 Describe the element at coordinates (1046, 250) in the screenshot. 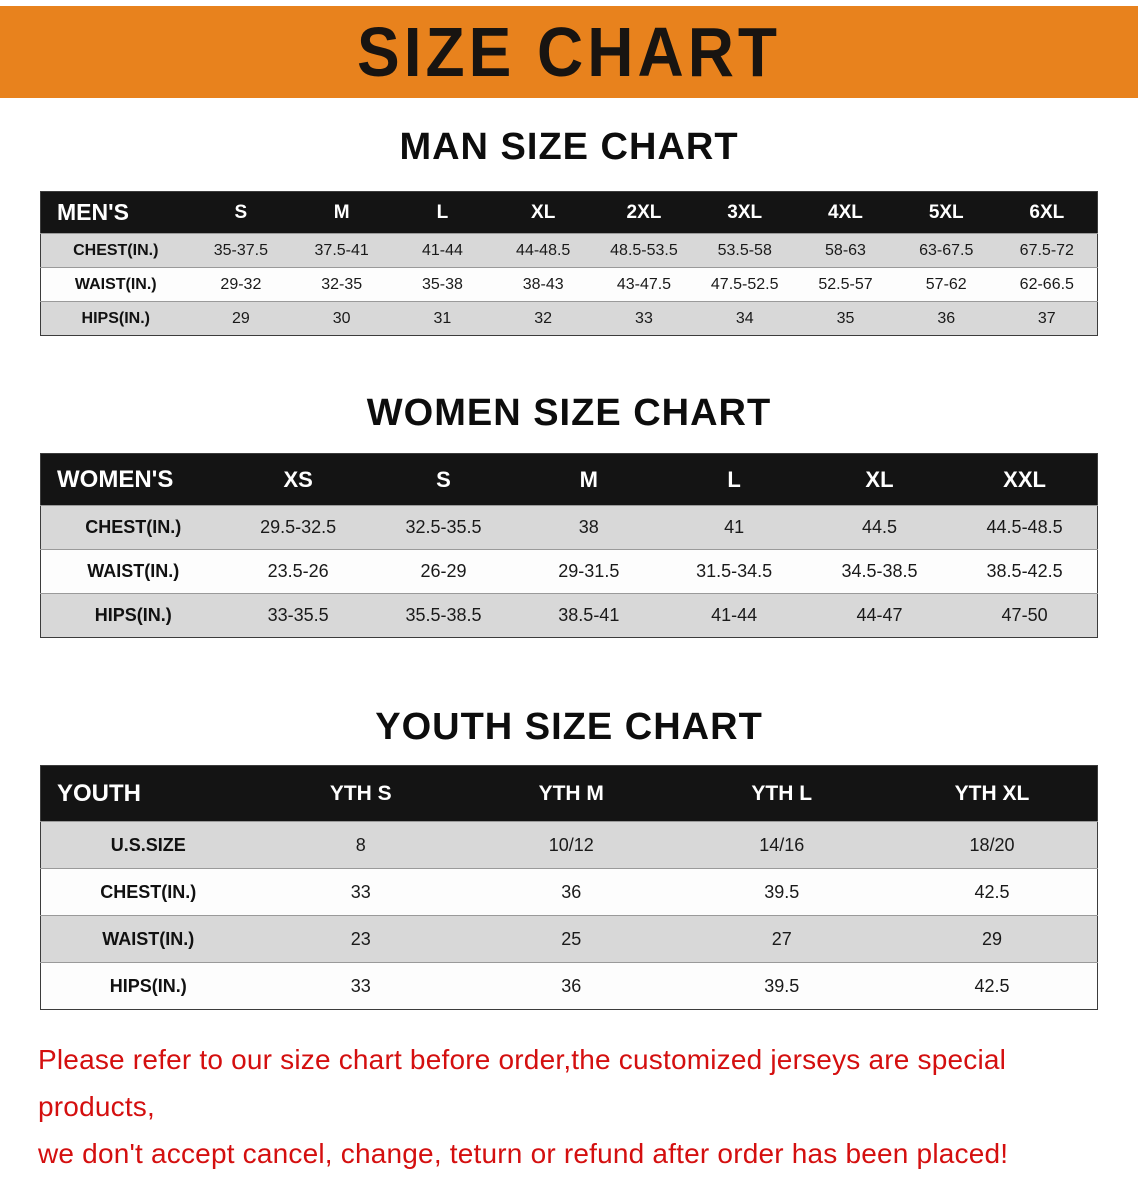

I see `cell-value: 67.5-72` at that location.